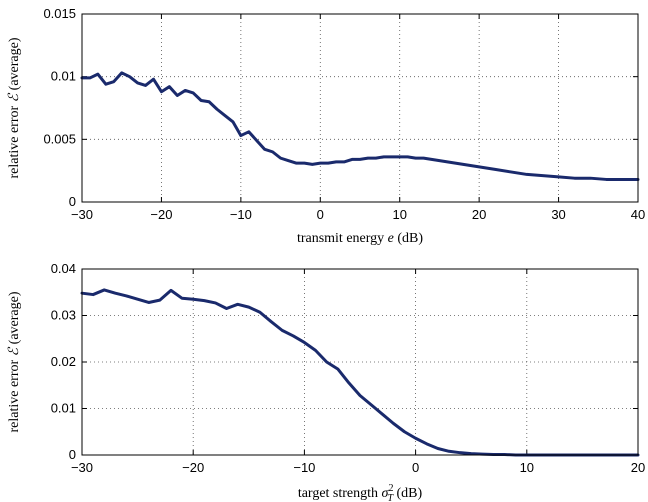 This screenshot has height=502, width=648. Describe the element at coordinates (63, 268) in the screenshot. I see `y-tick-label: 0.04` at that location.